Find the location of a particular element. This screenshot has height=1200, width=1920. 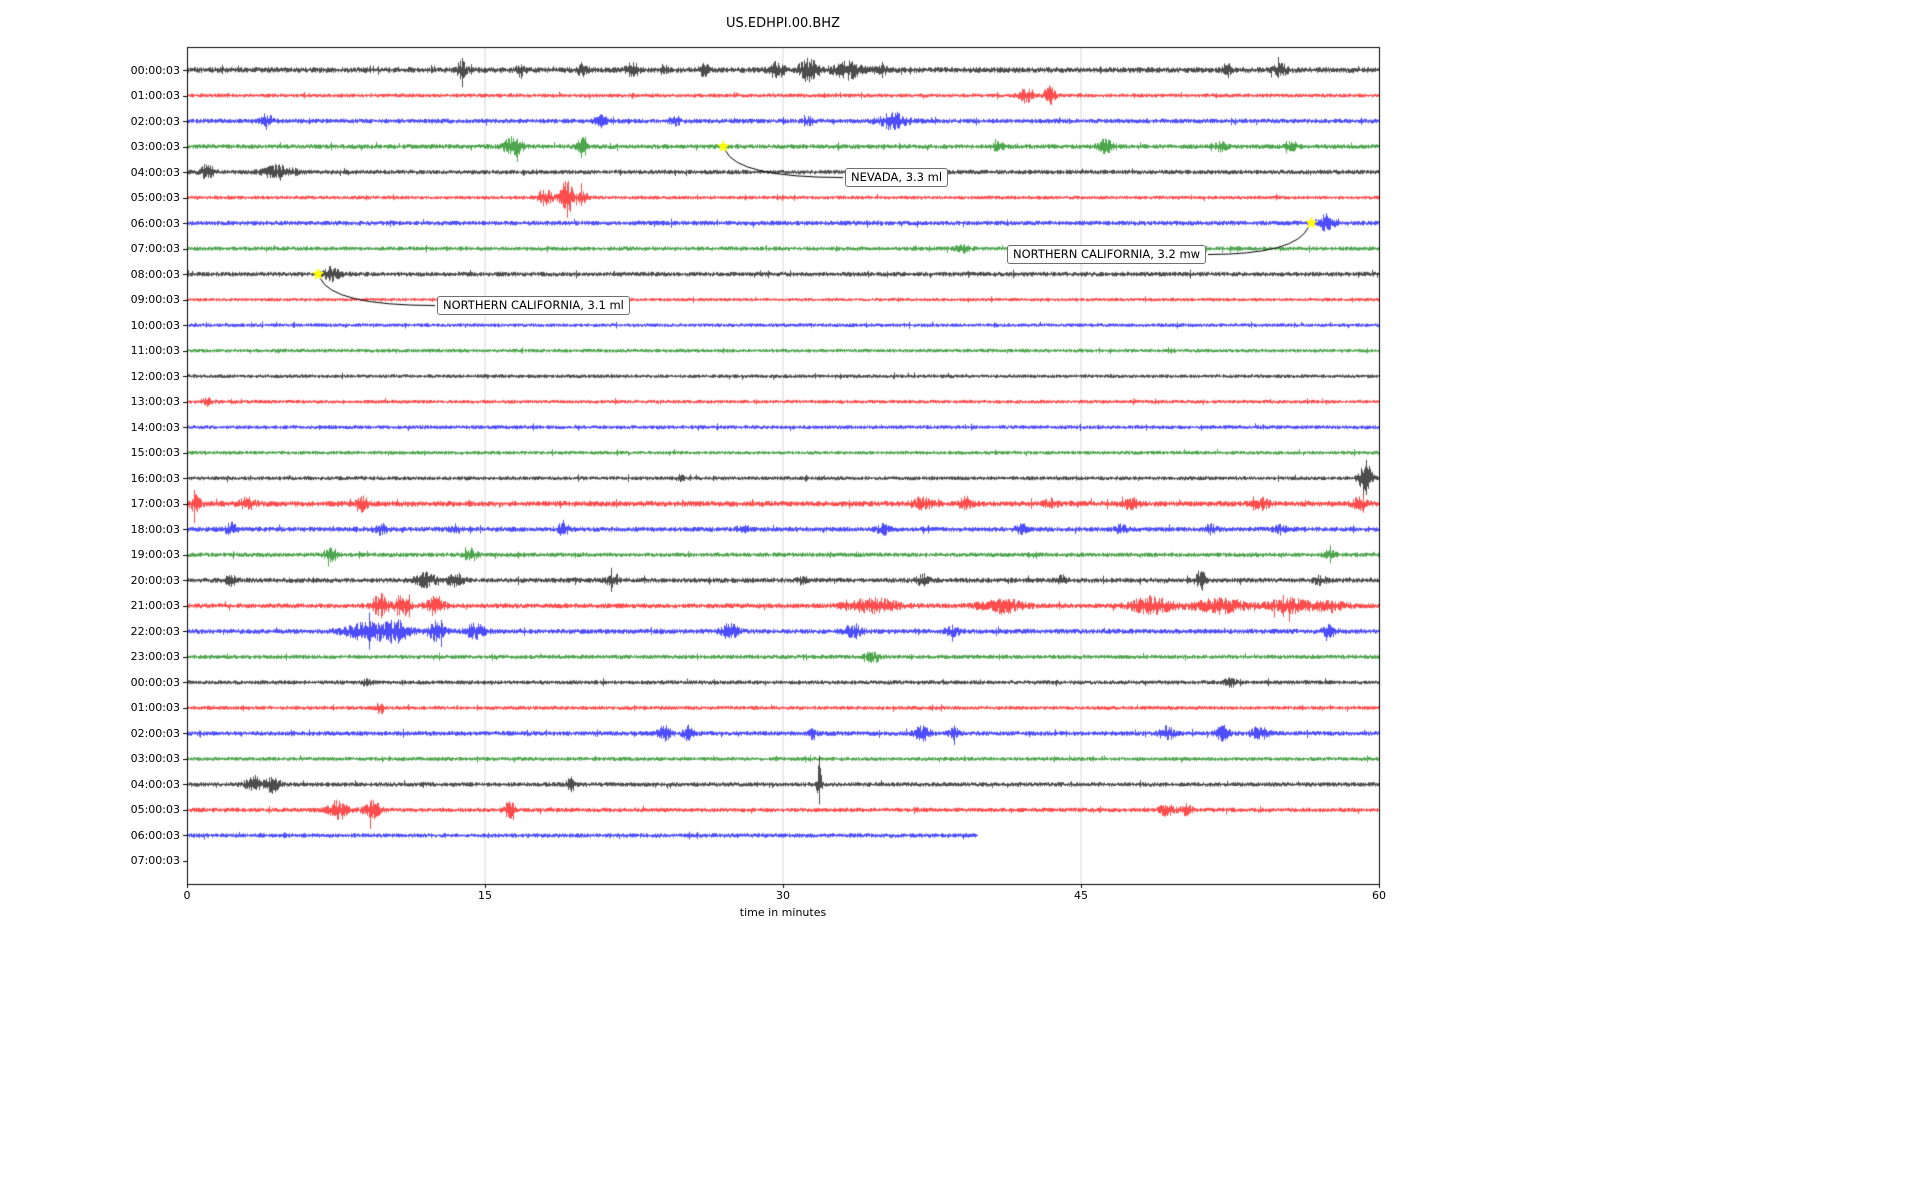

y-tick-label: 13:00:03 is located at coordinates (155, 402).